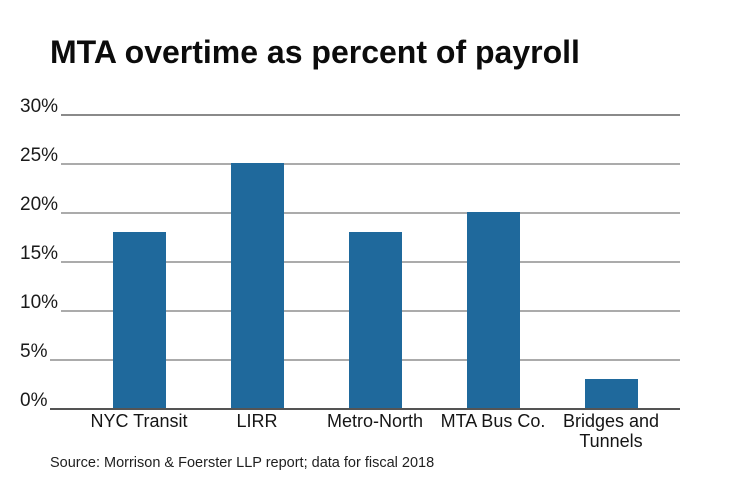  What do you see at coordinates (39, 204) in the screenshot?
I see `y-axis-tick-label: 20%` at bounding box center [39, 204].